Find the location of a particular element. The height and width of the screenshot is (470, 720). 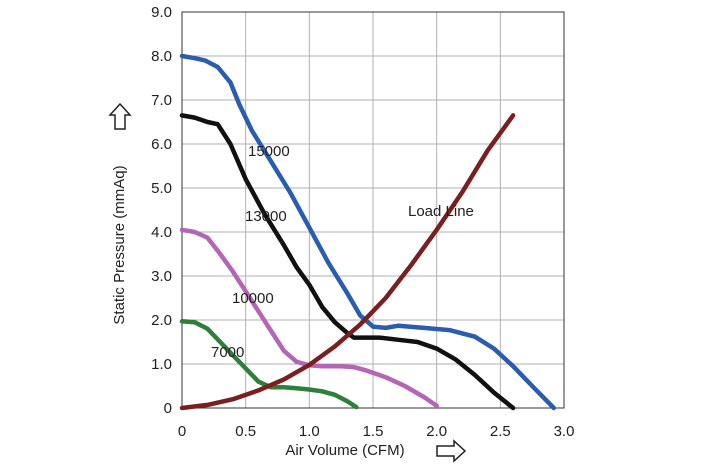

y-tick-label: 8.0 is located at coordinates (161, 56).